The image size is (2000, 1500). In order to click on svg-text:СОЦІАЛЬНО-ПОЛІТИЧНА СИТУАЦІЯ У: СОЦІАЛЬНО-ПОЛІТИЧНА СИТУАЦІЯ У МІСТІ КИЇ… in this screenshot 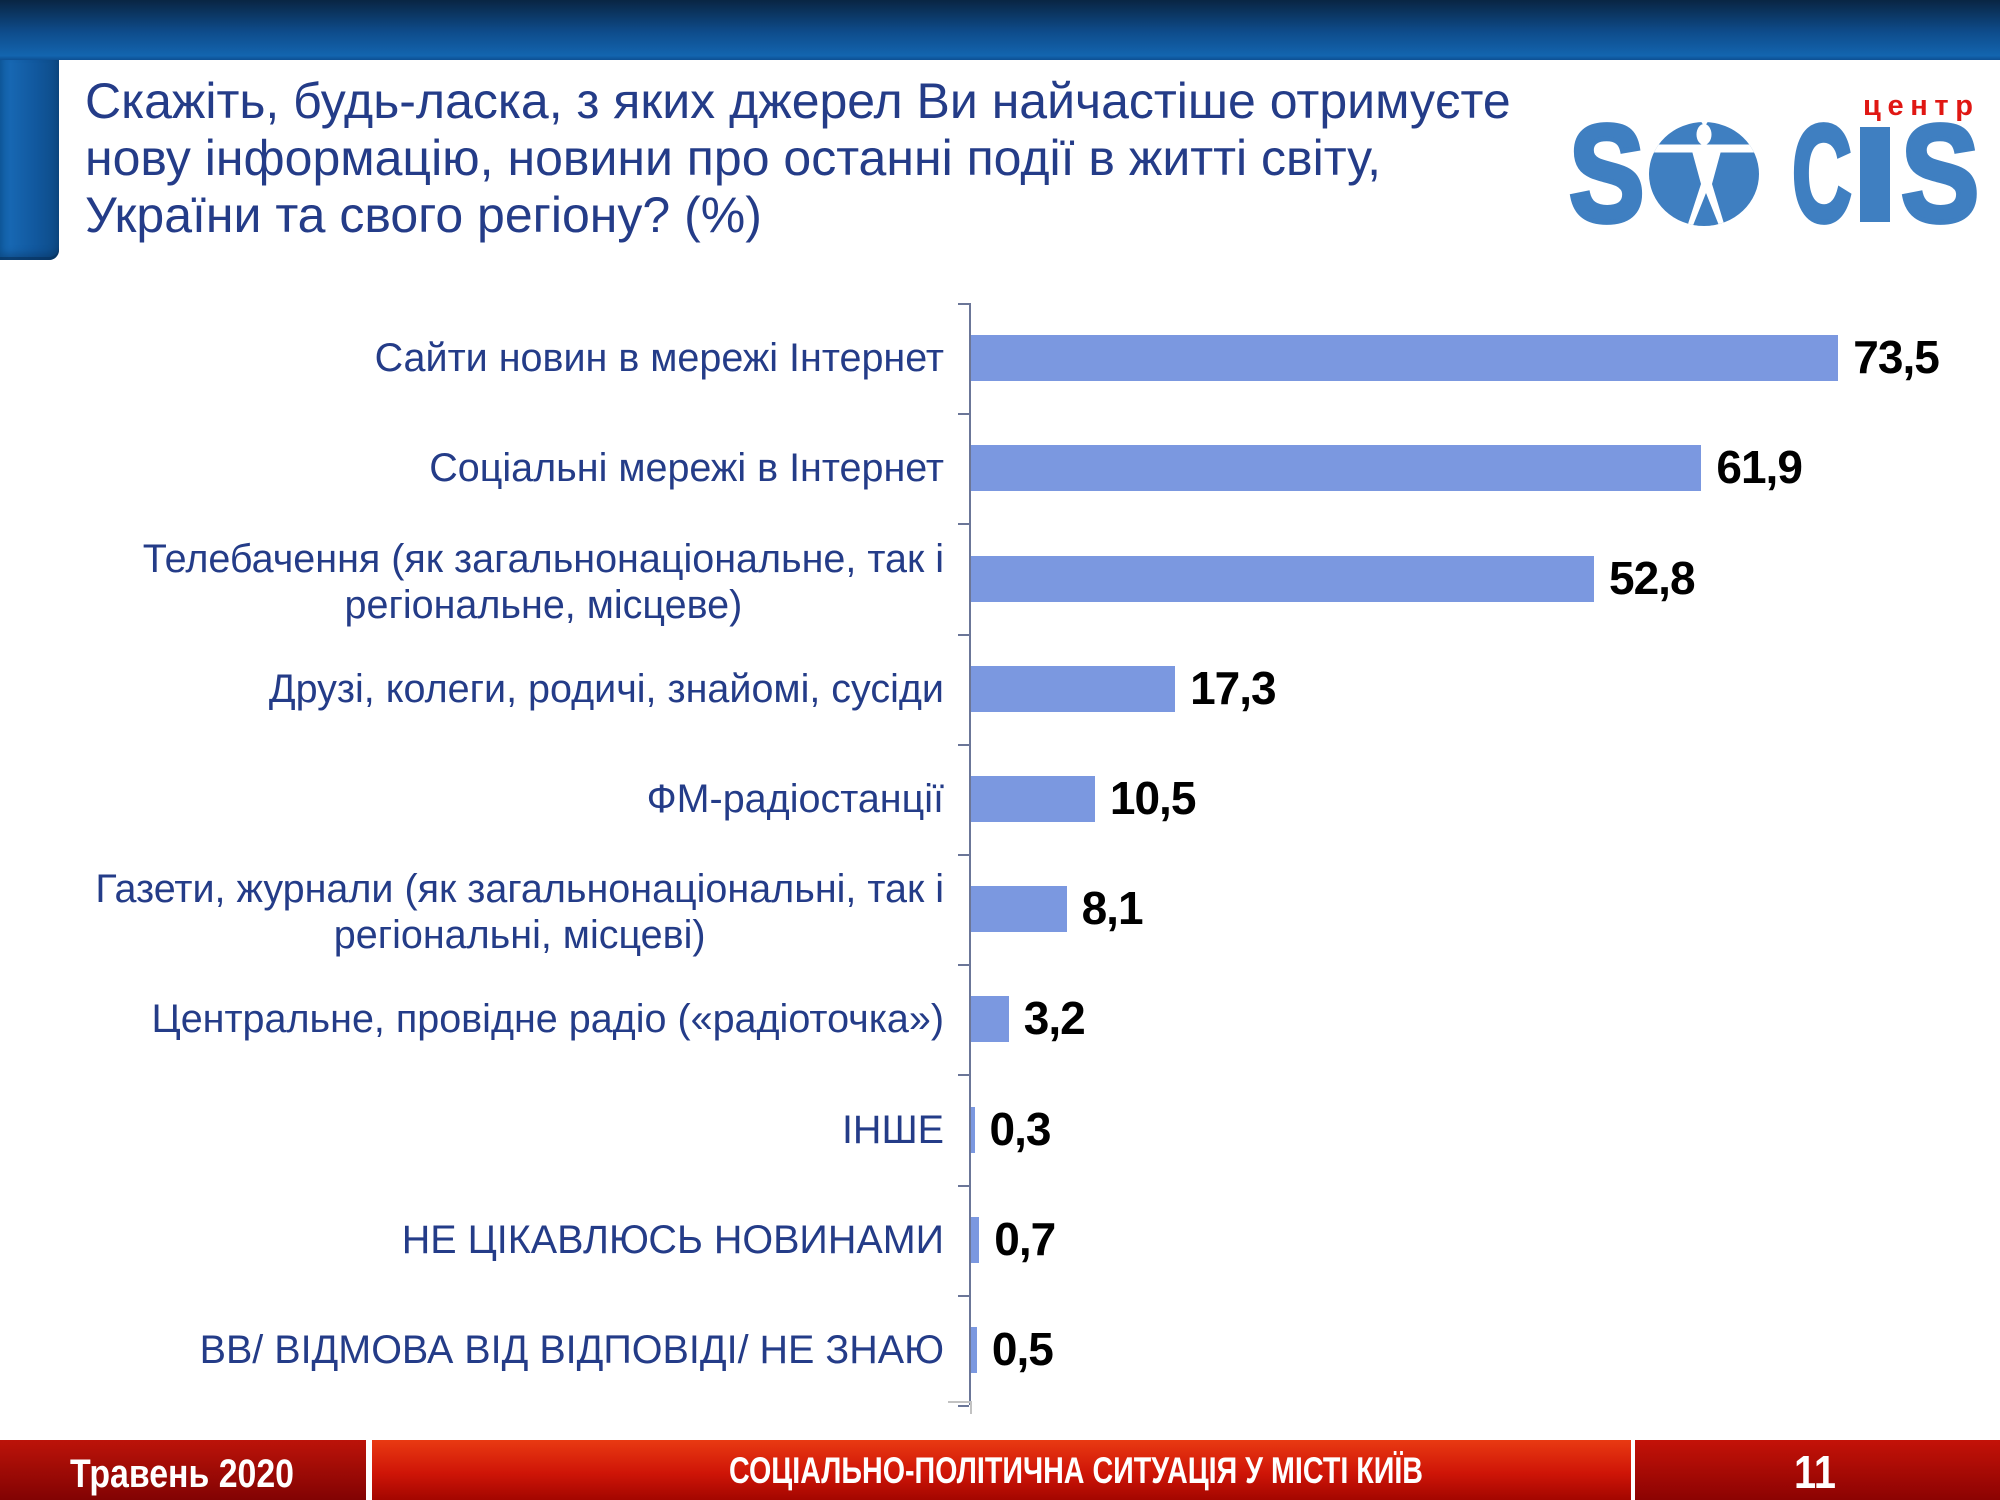, I will do `click(1076, 1470)`.